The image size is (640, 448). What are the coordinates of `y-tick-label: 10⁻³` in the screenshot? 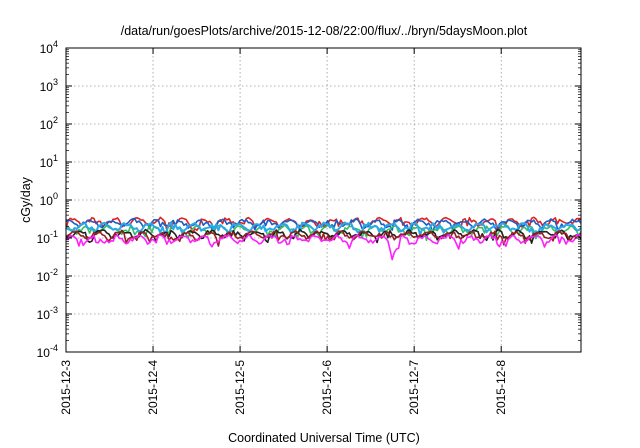 It's located at (47, 313).